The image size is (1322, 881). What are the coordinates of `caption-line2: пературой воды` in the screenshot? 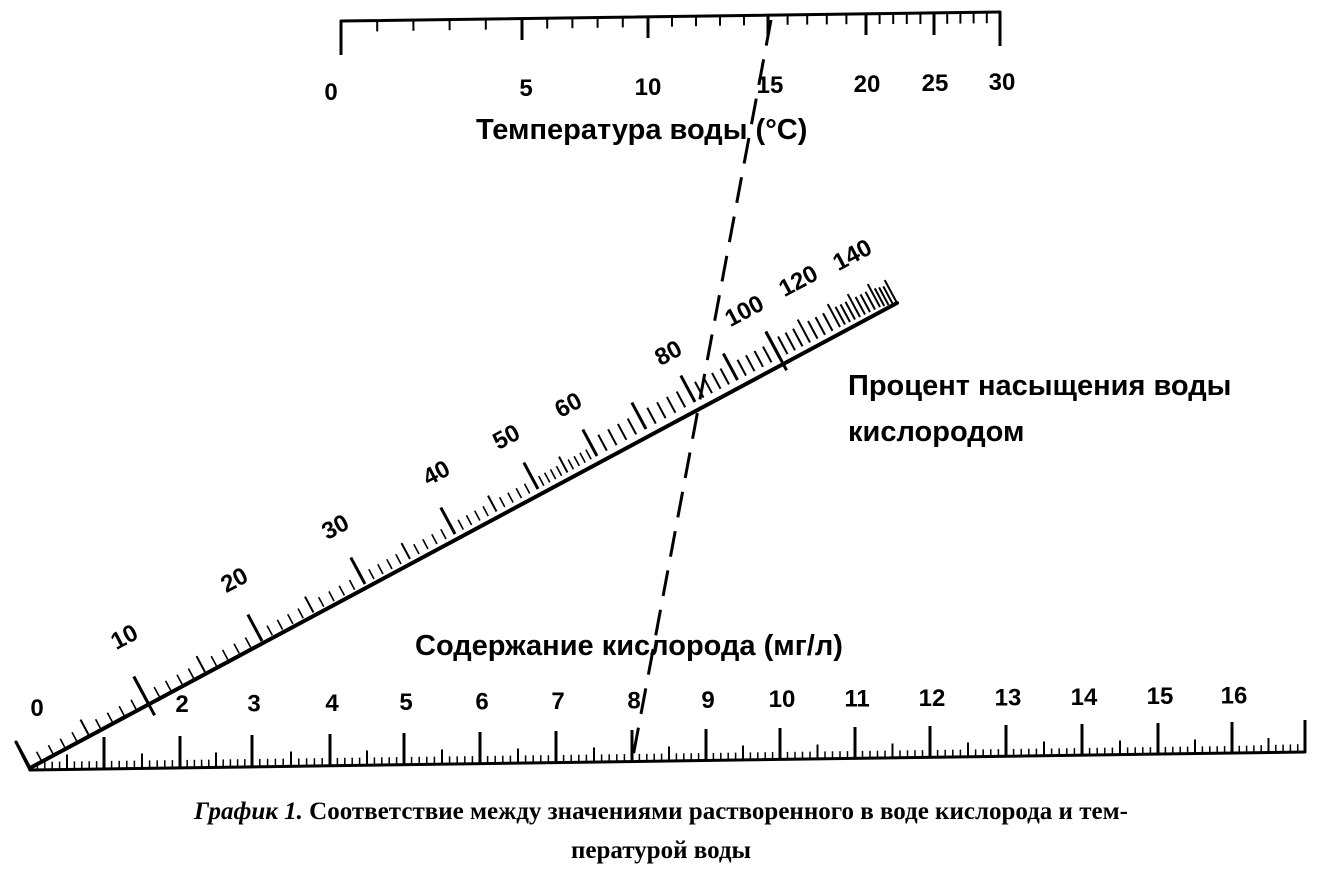 It's located at (661, 850).